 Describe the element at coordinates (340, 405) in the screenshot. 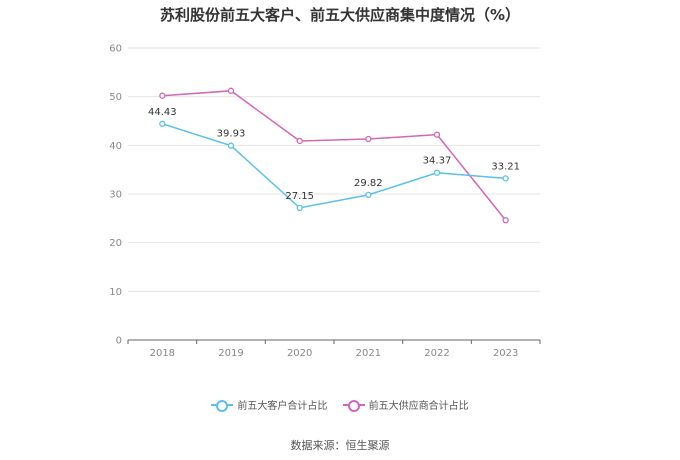

I see `legend: 前五大客户合计占比 前五大供应商合计占比` at that location.